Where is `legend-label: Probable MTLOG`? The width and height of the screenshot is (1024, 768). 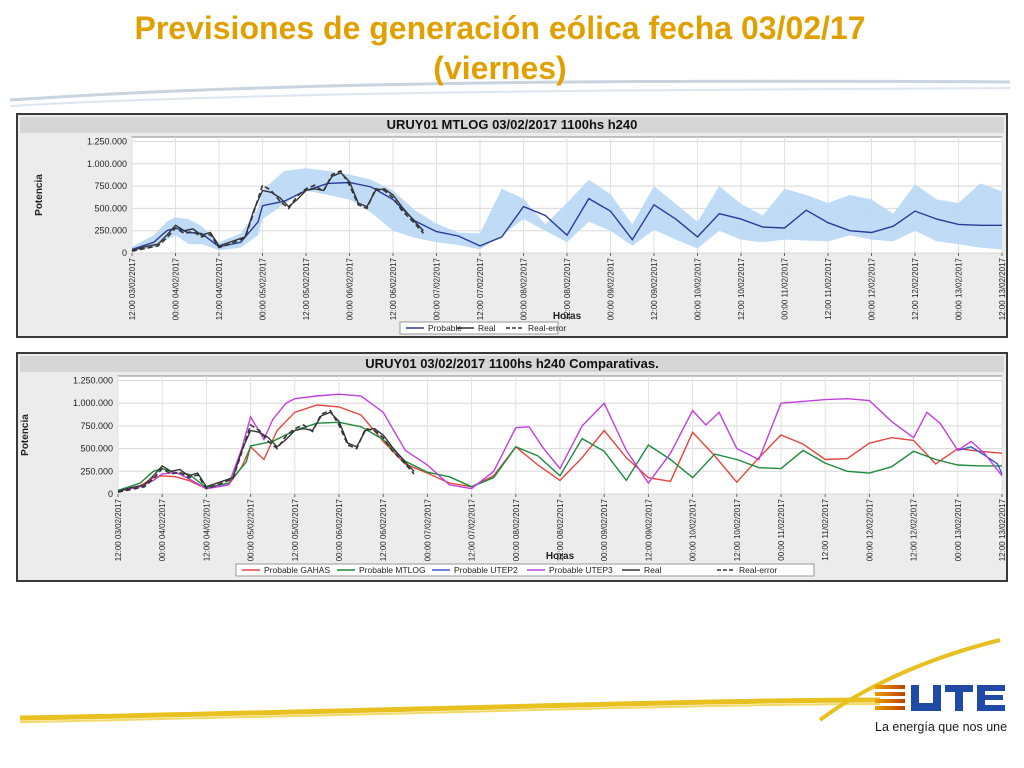
legend-label: Probable MTLOG is located at coordinates (392, 570).